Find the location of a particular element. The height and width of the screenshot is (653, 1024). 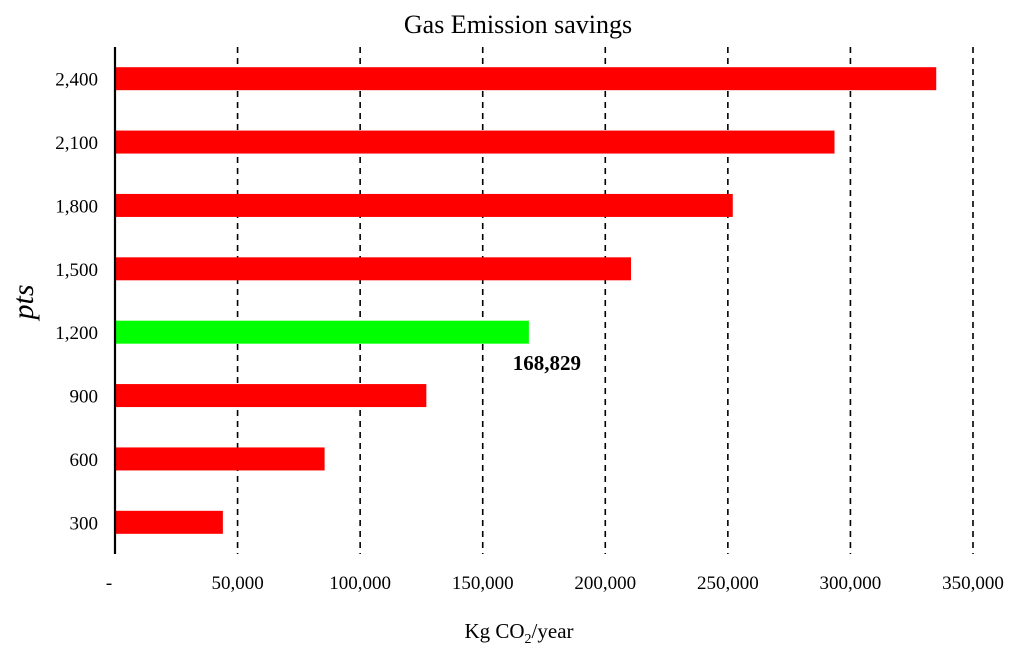

y-tick-label: 2,400 is located at coordinates (76, 80).